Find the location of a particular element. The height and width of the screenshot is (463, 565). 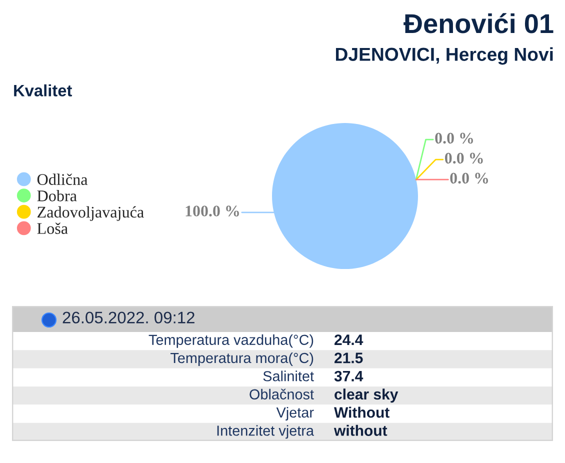

legend-label: Dobra is located at coordinates (57, 196).